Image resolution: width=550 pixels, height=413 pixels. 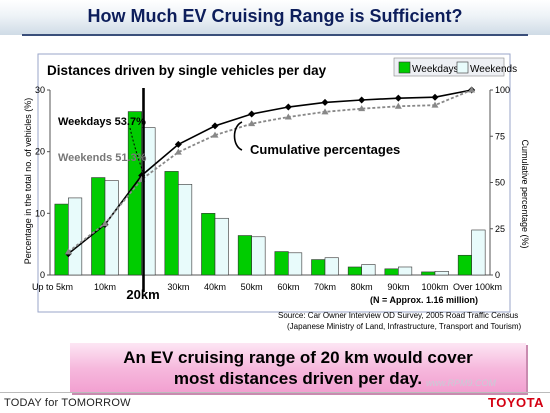 What do you see at coordinates (493, 69) in the screenshot?
I see `legend-label-weekends: Weekends` at bounding box center [493, 69].